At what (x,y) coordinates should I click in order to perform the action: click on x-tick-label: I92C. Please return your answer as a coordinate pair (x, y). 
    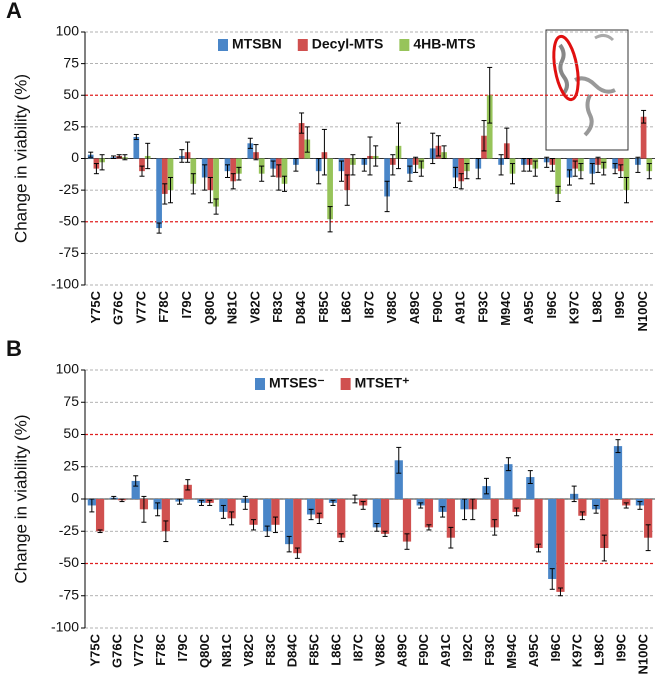
    Looking at the image, I should click on (467, 647).